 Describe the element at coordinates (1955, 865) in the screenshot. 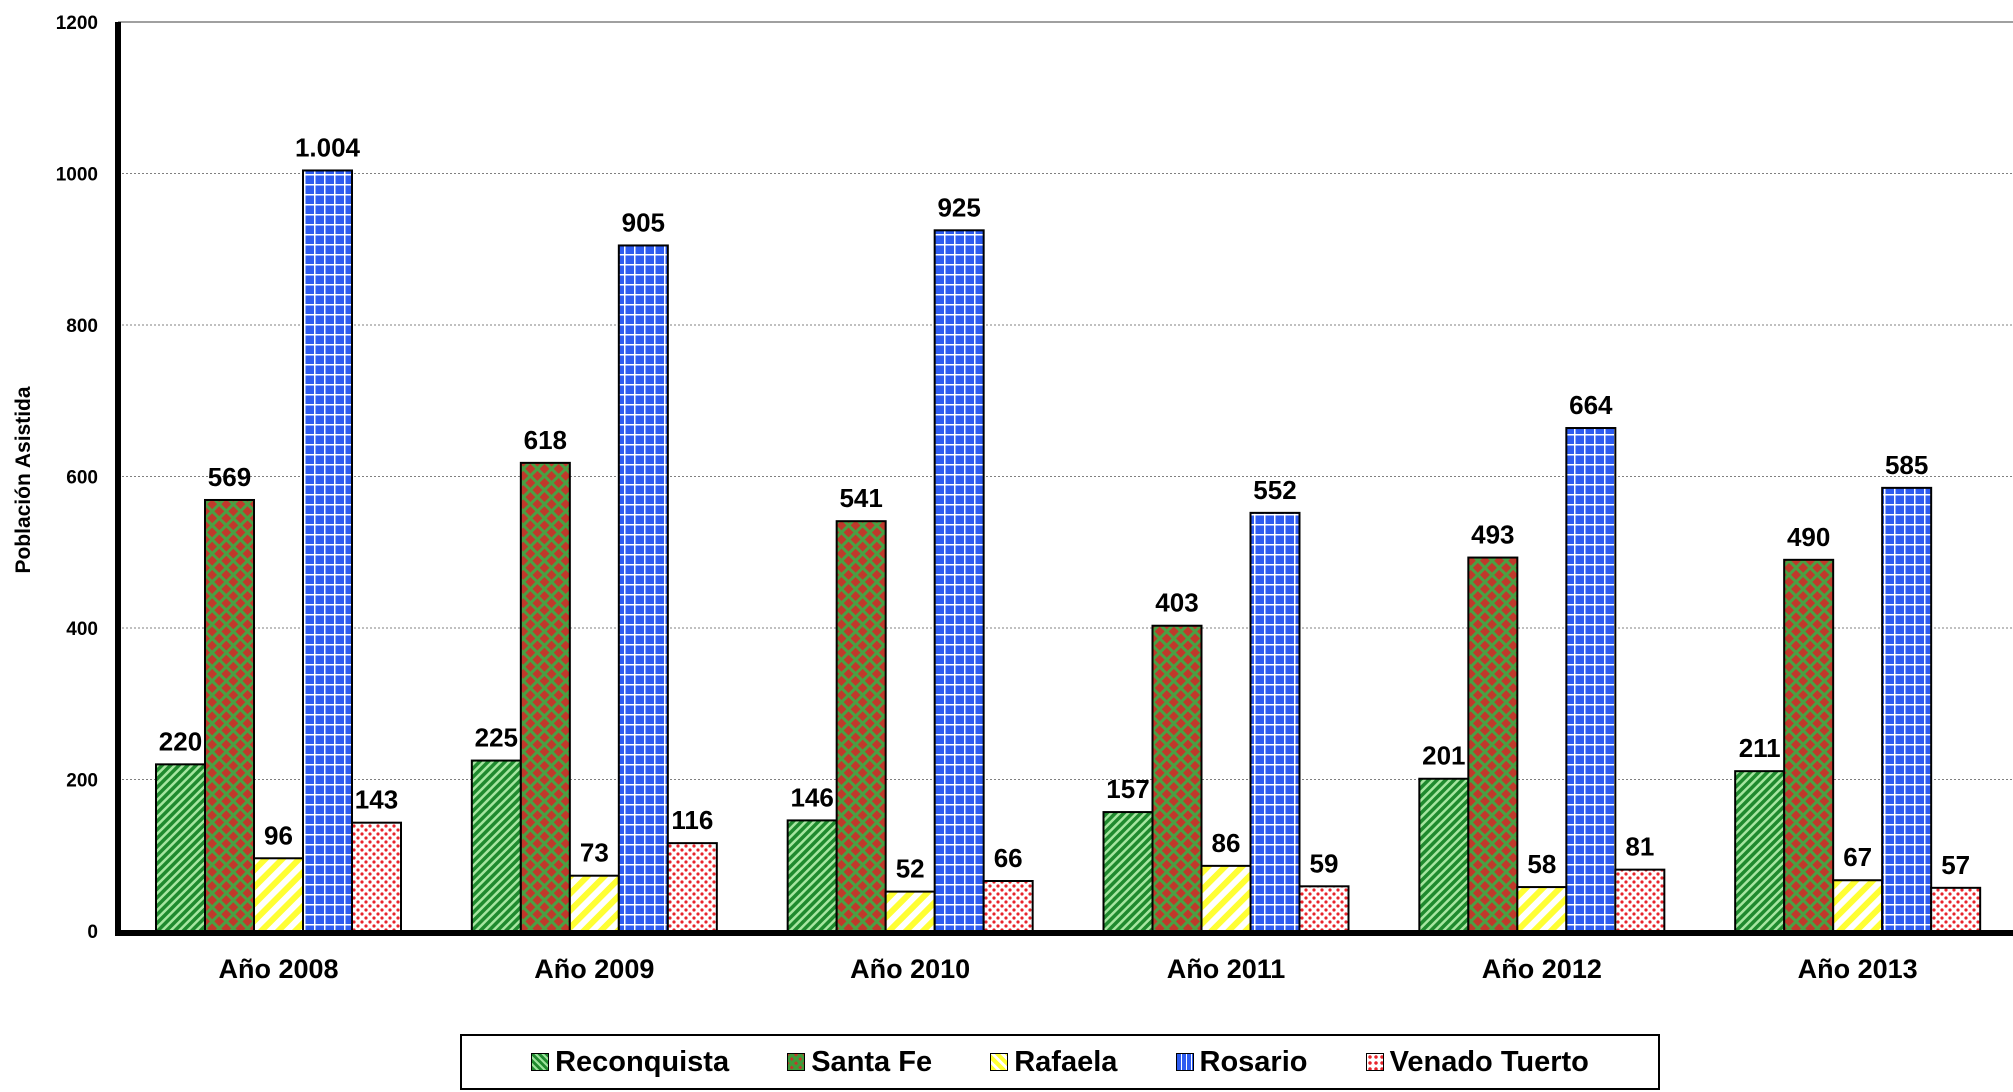

I see `data-label: 57` at that location.